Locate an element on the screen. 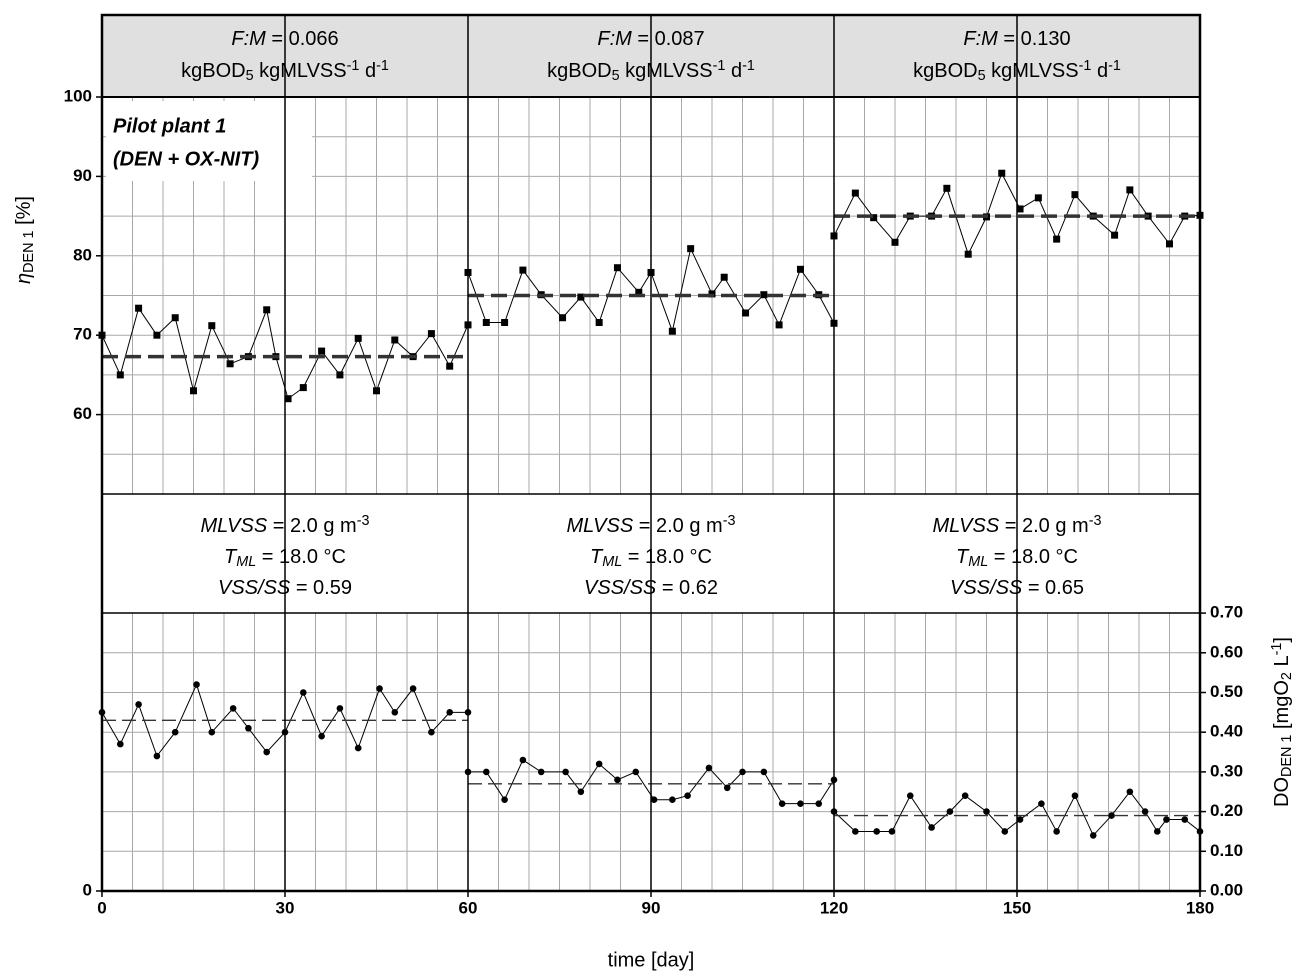 The height and width of the screenshot is (973, 1299). text-part: = 0.087 is located at coordinates (668, 39).